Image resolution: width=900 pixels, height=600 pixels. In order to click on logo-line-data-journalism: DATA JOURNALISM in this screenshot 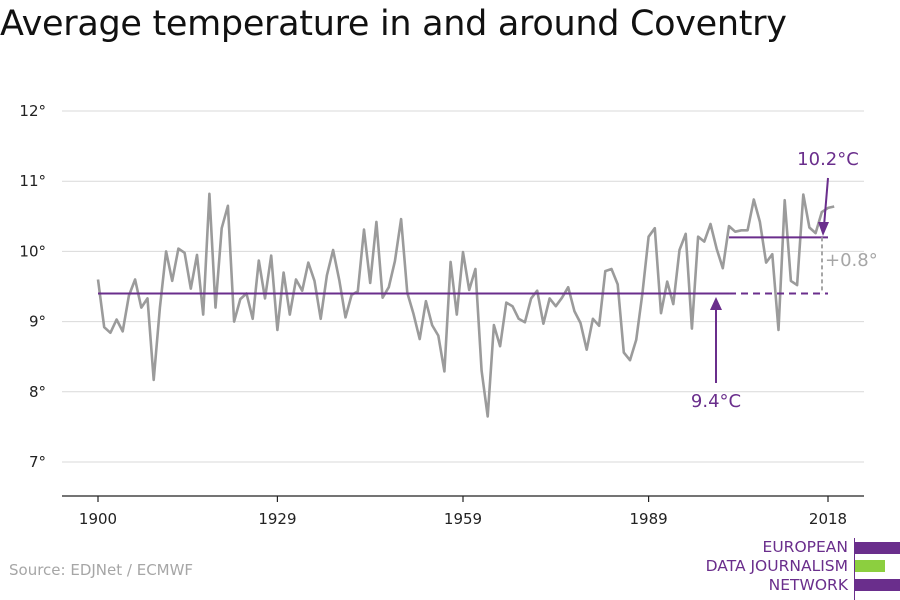, I will do `click(776, 566)`.